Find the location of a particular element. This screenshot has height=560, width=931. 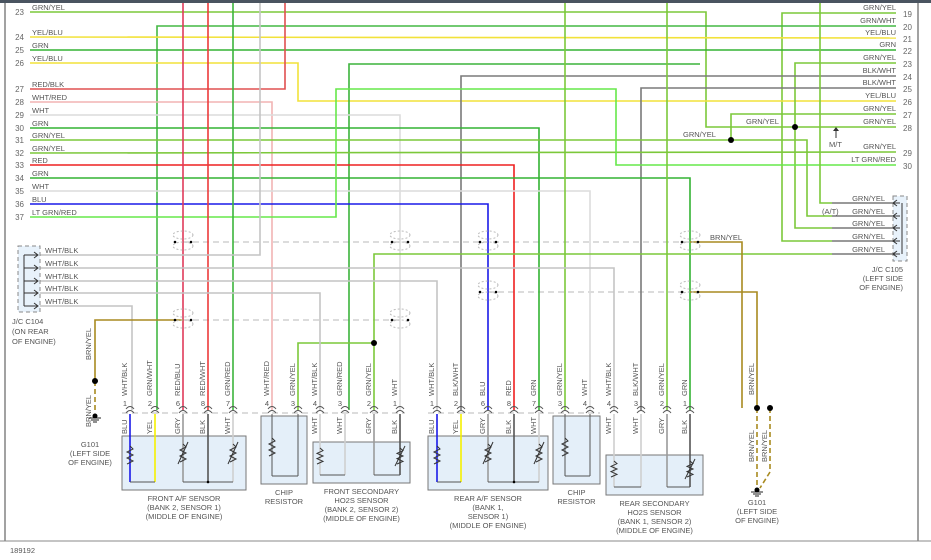

right-row-number: 25 is located at coordinates (907, 89).